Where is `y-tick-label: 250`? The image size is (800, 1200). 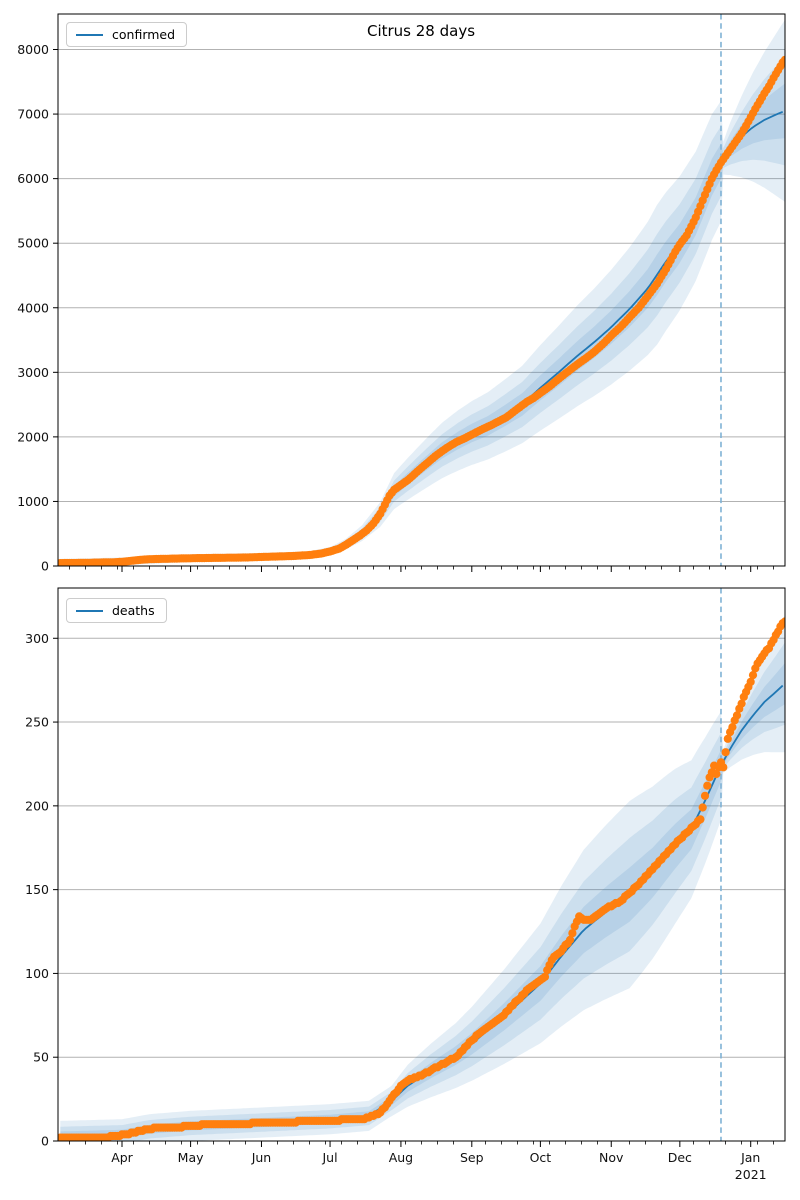 y-tick-label: 250 is located at coordinates (37, 722).